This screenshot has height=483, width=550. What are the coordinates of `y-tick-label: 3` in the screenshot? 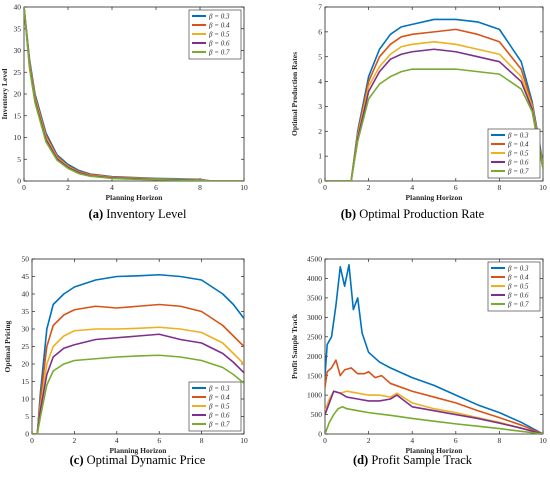 It's located at (320, 106).